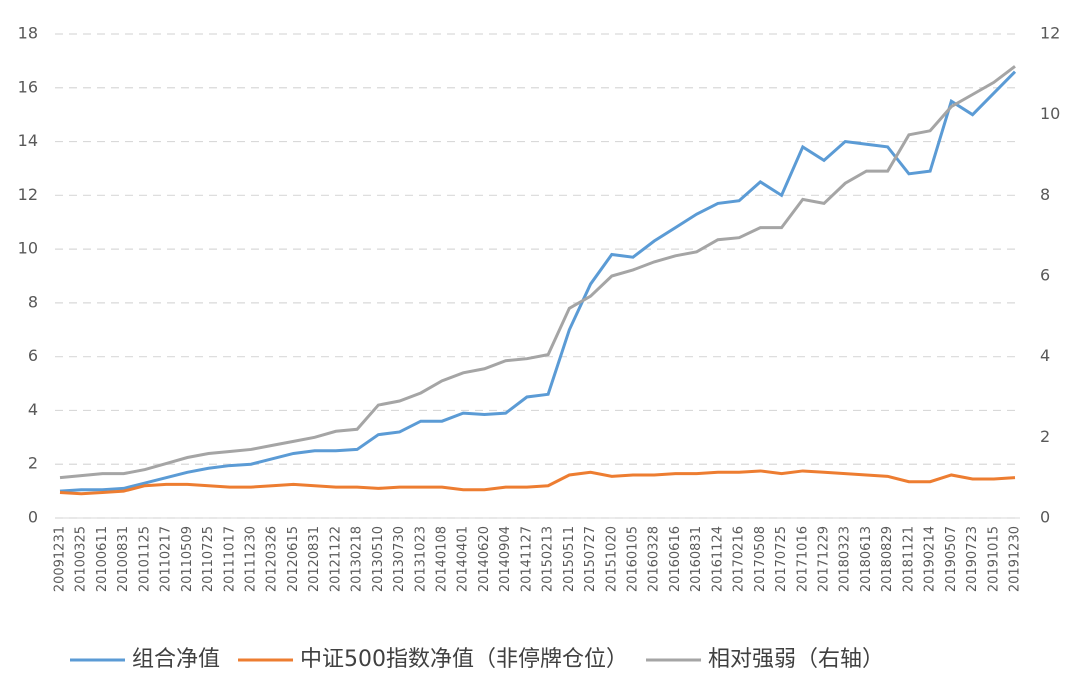 The image size is (1065, 690). I want to click on x-tick-label: 20160105, so click(633, 559).